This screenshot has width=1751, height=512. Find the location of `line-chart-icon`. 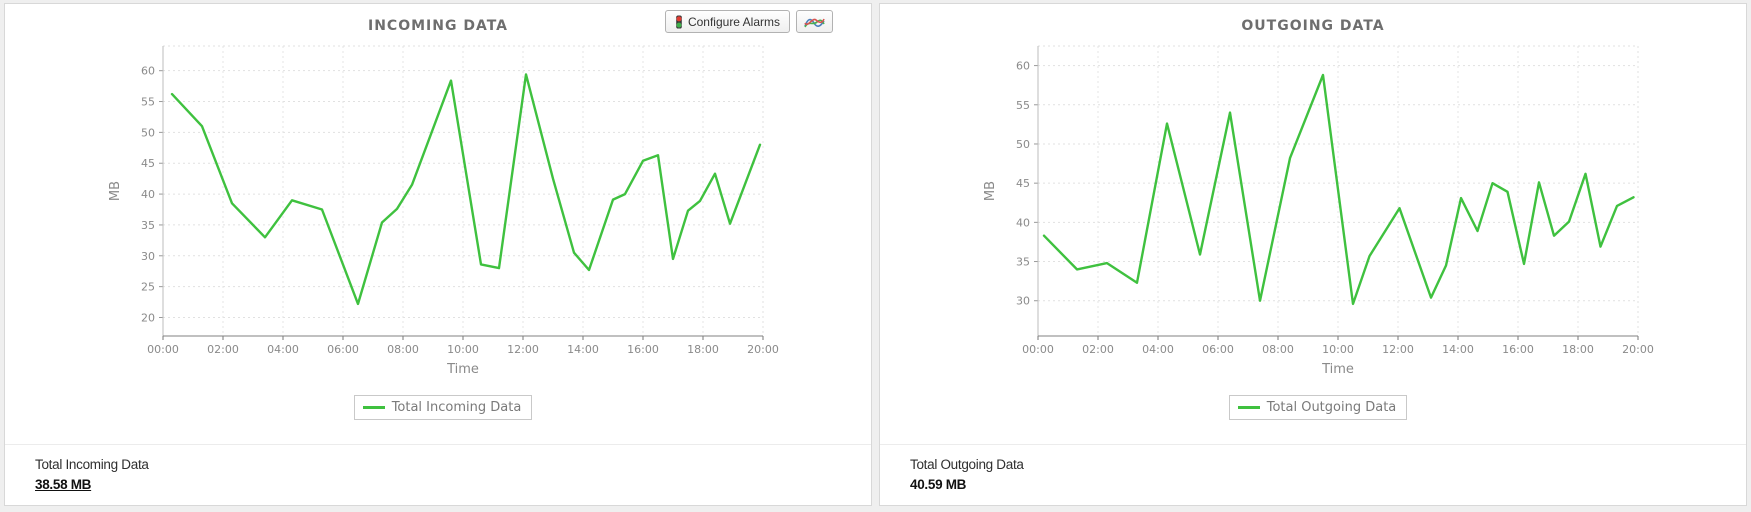

line-chart-icon is located at coordinates (814, 22).